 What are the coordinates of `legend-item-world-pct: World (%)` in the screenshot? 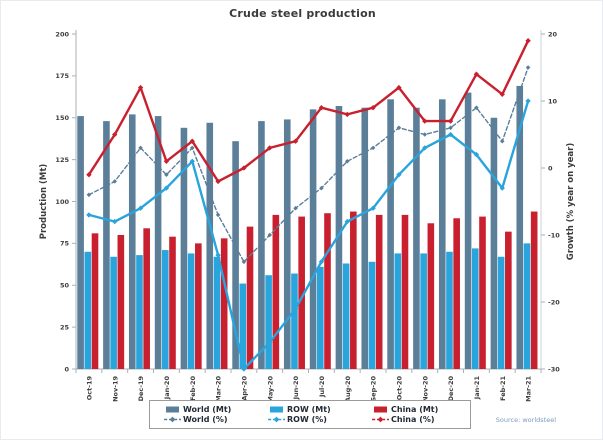 It's located at (216, 419).